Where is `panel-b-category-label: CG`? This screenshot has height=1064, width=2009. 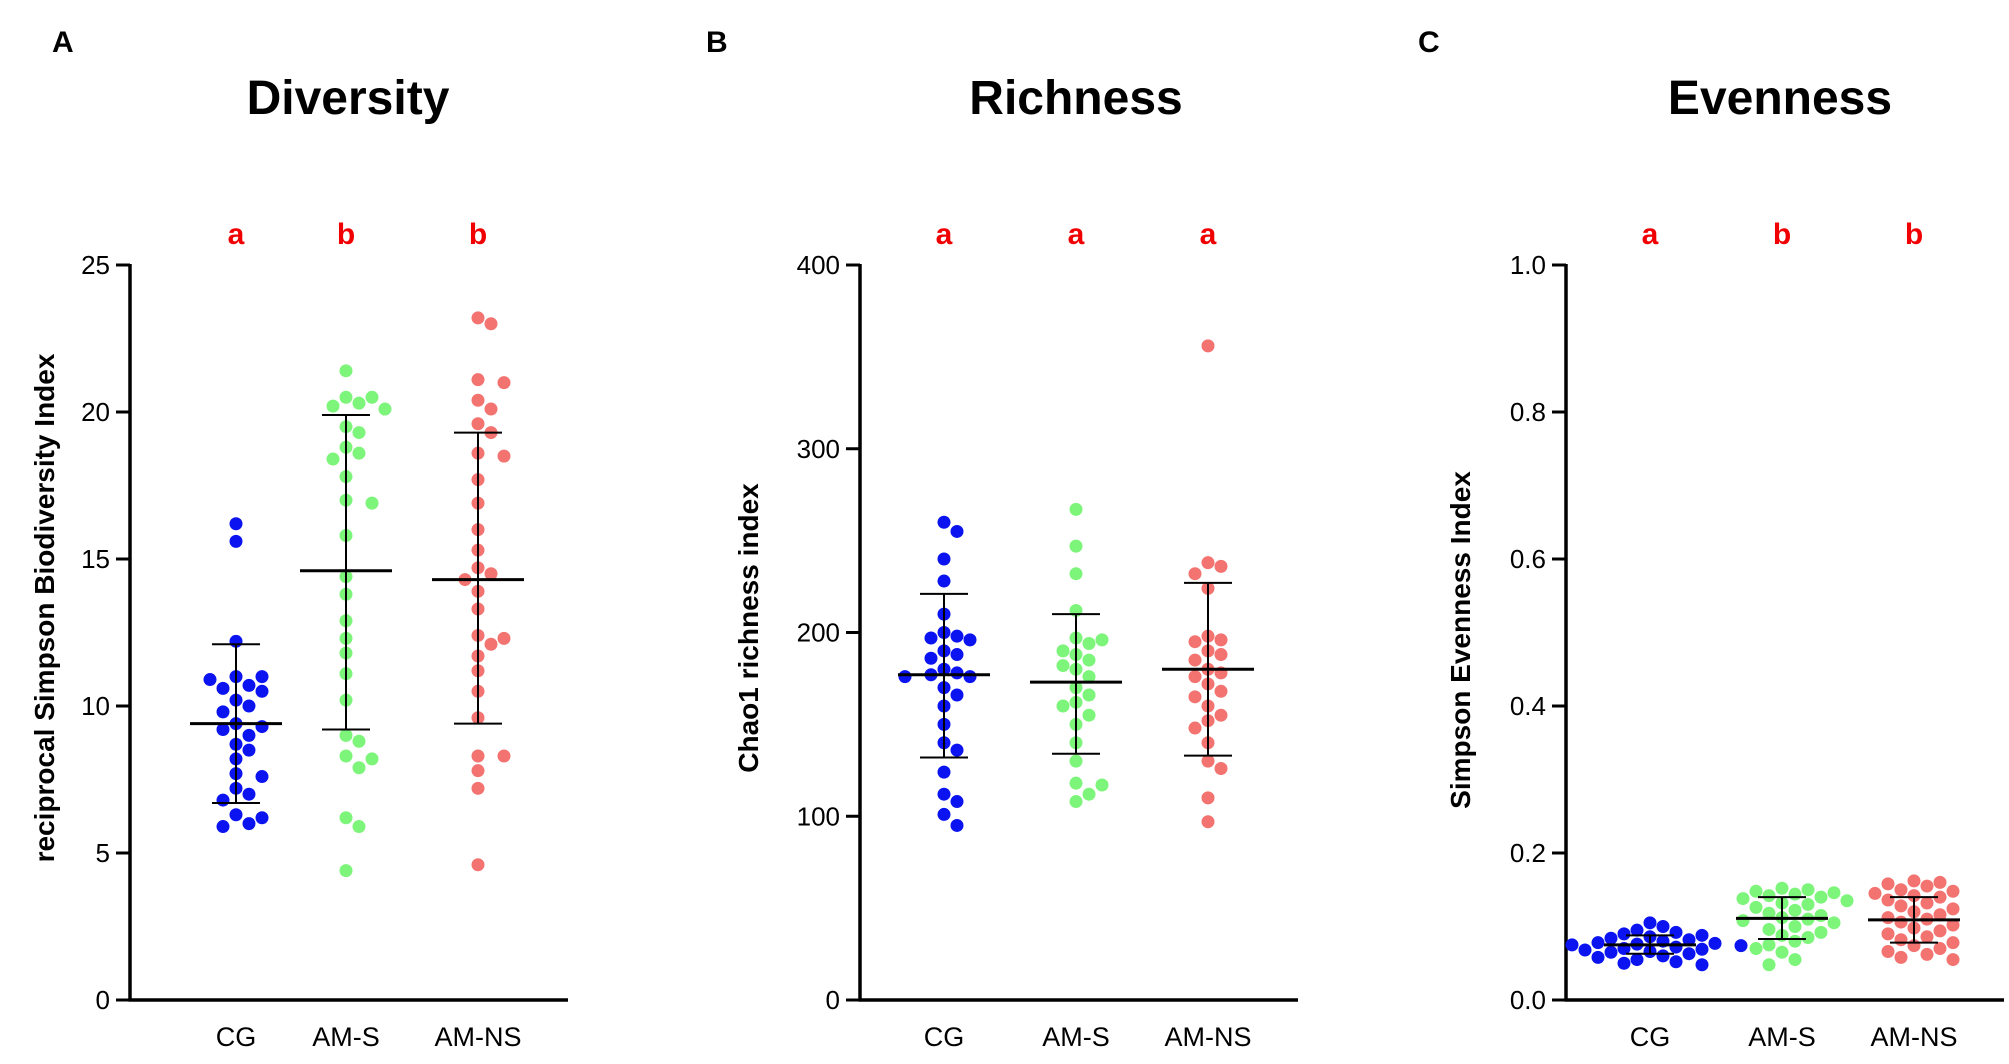
panel-b-category-label: CG is located at coordinates (944, 1037).